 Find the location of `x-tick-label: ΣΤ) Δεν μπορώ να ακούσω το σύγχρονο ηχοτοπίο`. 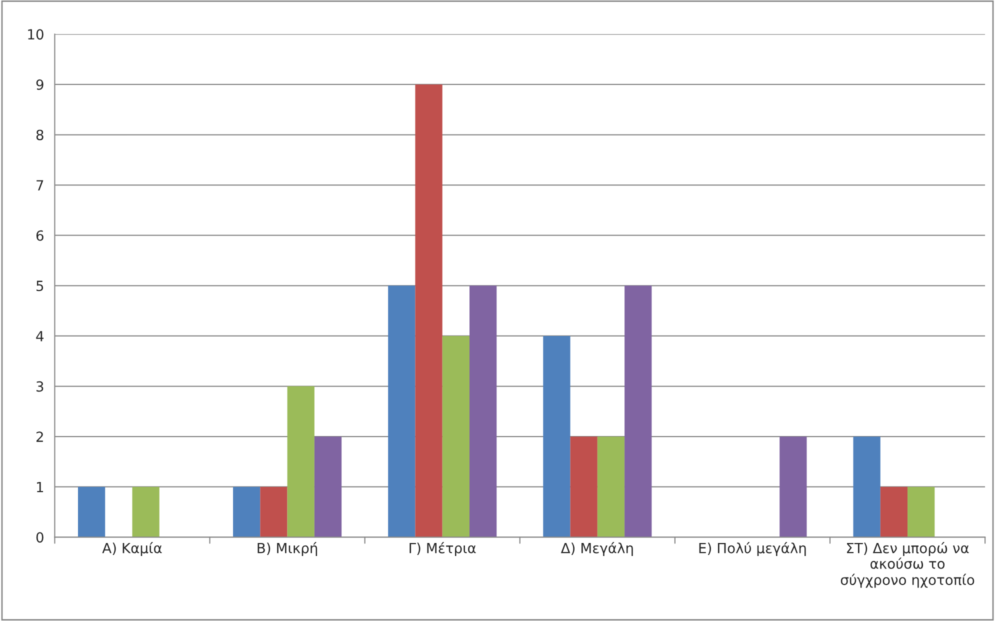

x-tick-label: ΣΤ) Δεν μπορώ να ακούσω το σύγχρονο ηχοτοπίο is located at coordinates (907, 565).